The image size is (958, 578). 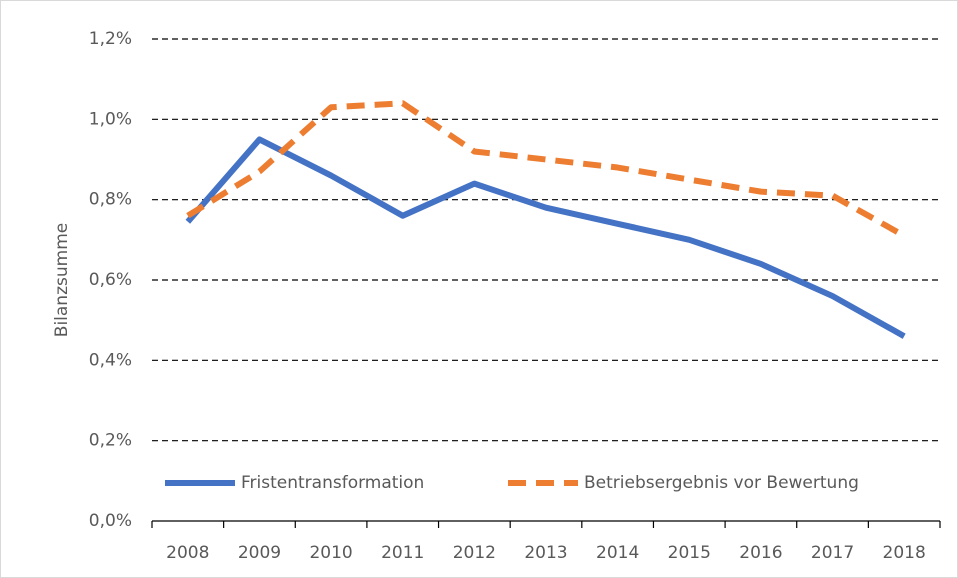 What do you see at coordinates (617, 553) in the screenshot?
I see `x-tick-label: 2014` at bounding box center [617, 553].